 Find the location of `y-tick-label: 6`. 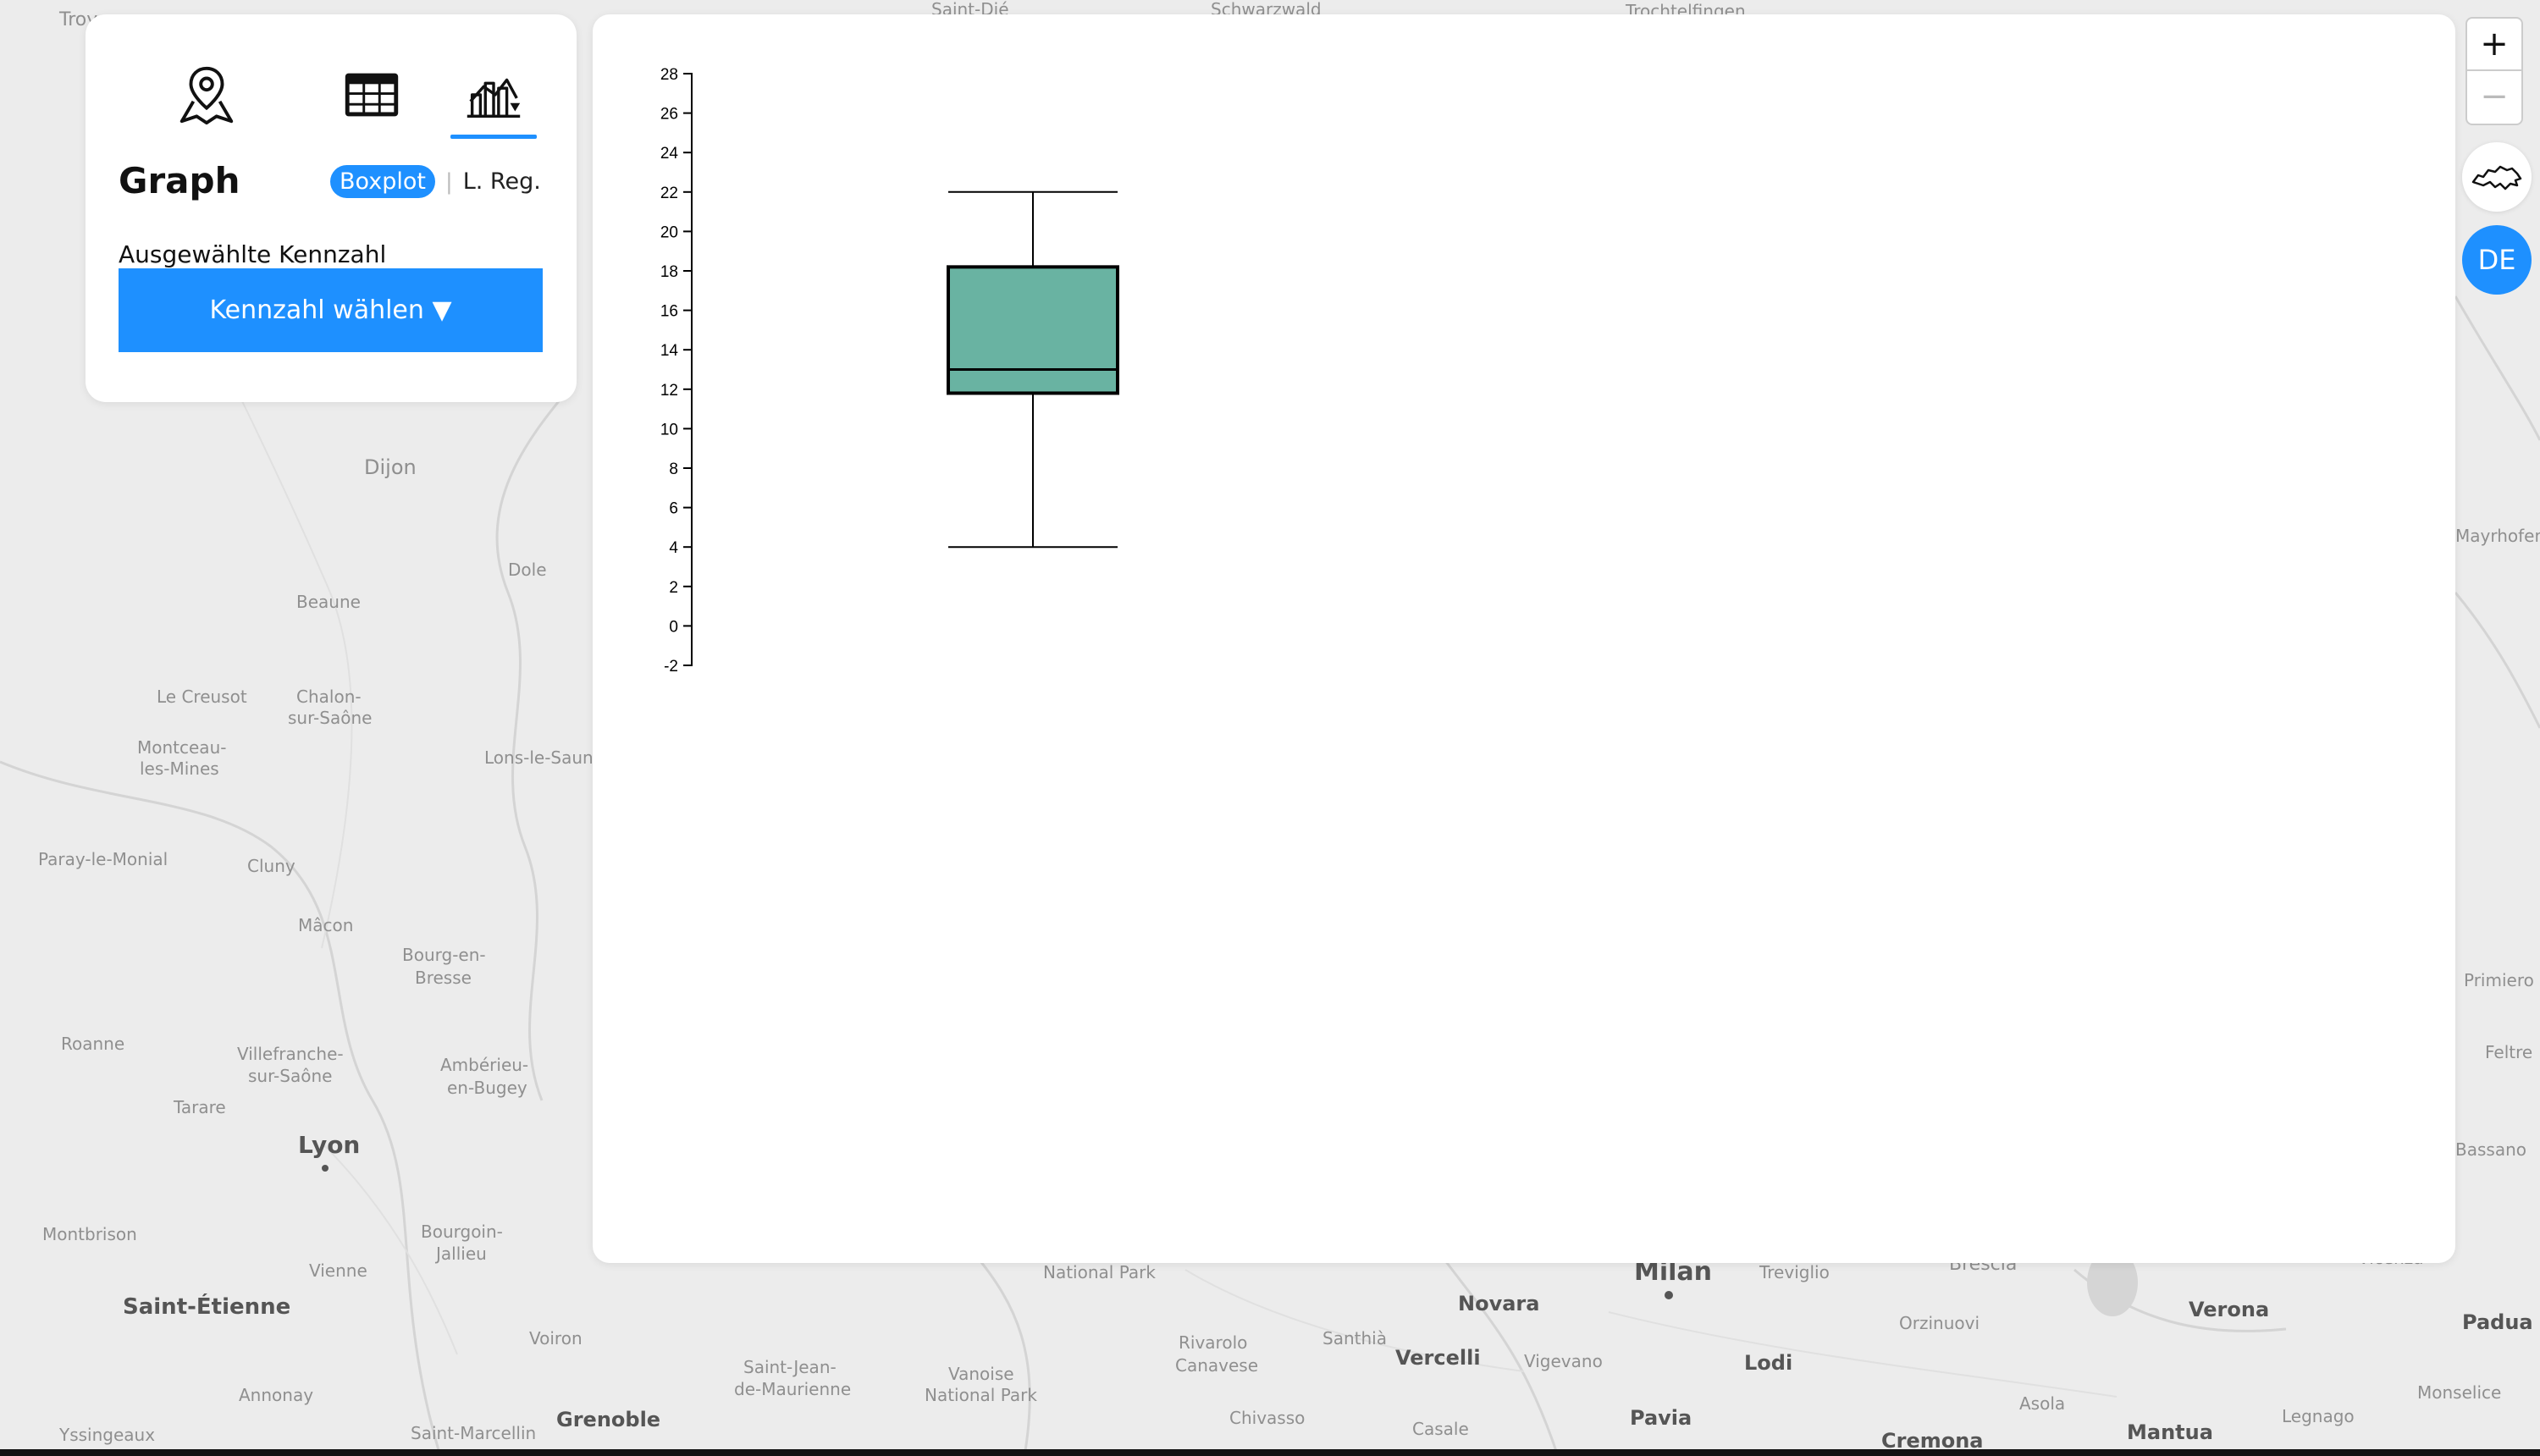

y-tick-label: 6 is located at coordinates (673, 509).